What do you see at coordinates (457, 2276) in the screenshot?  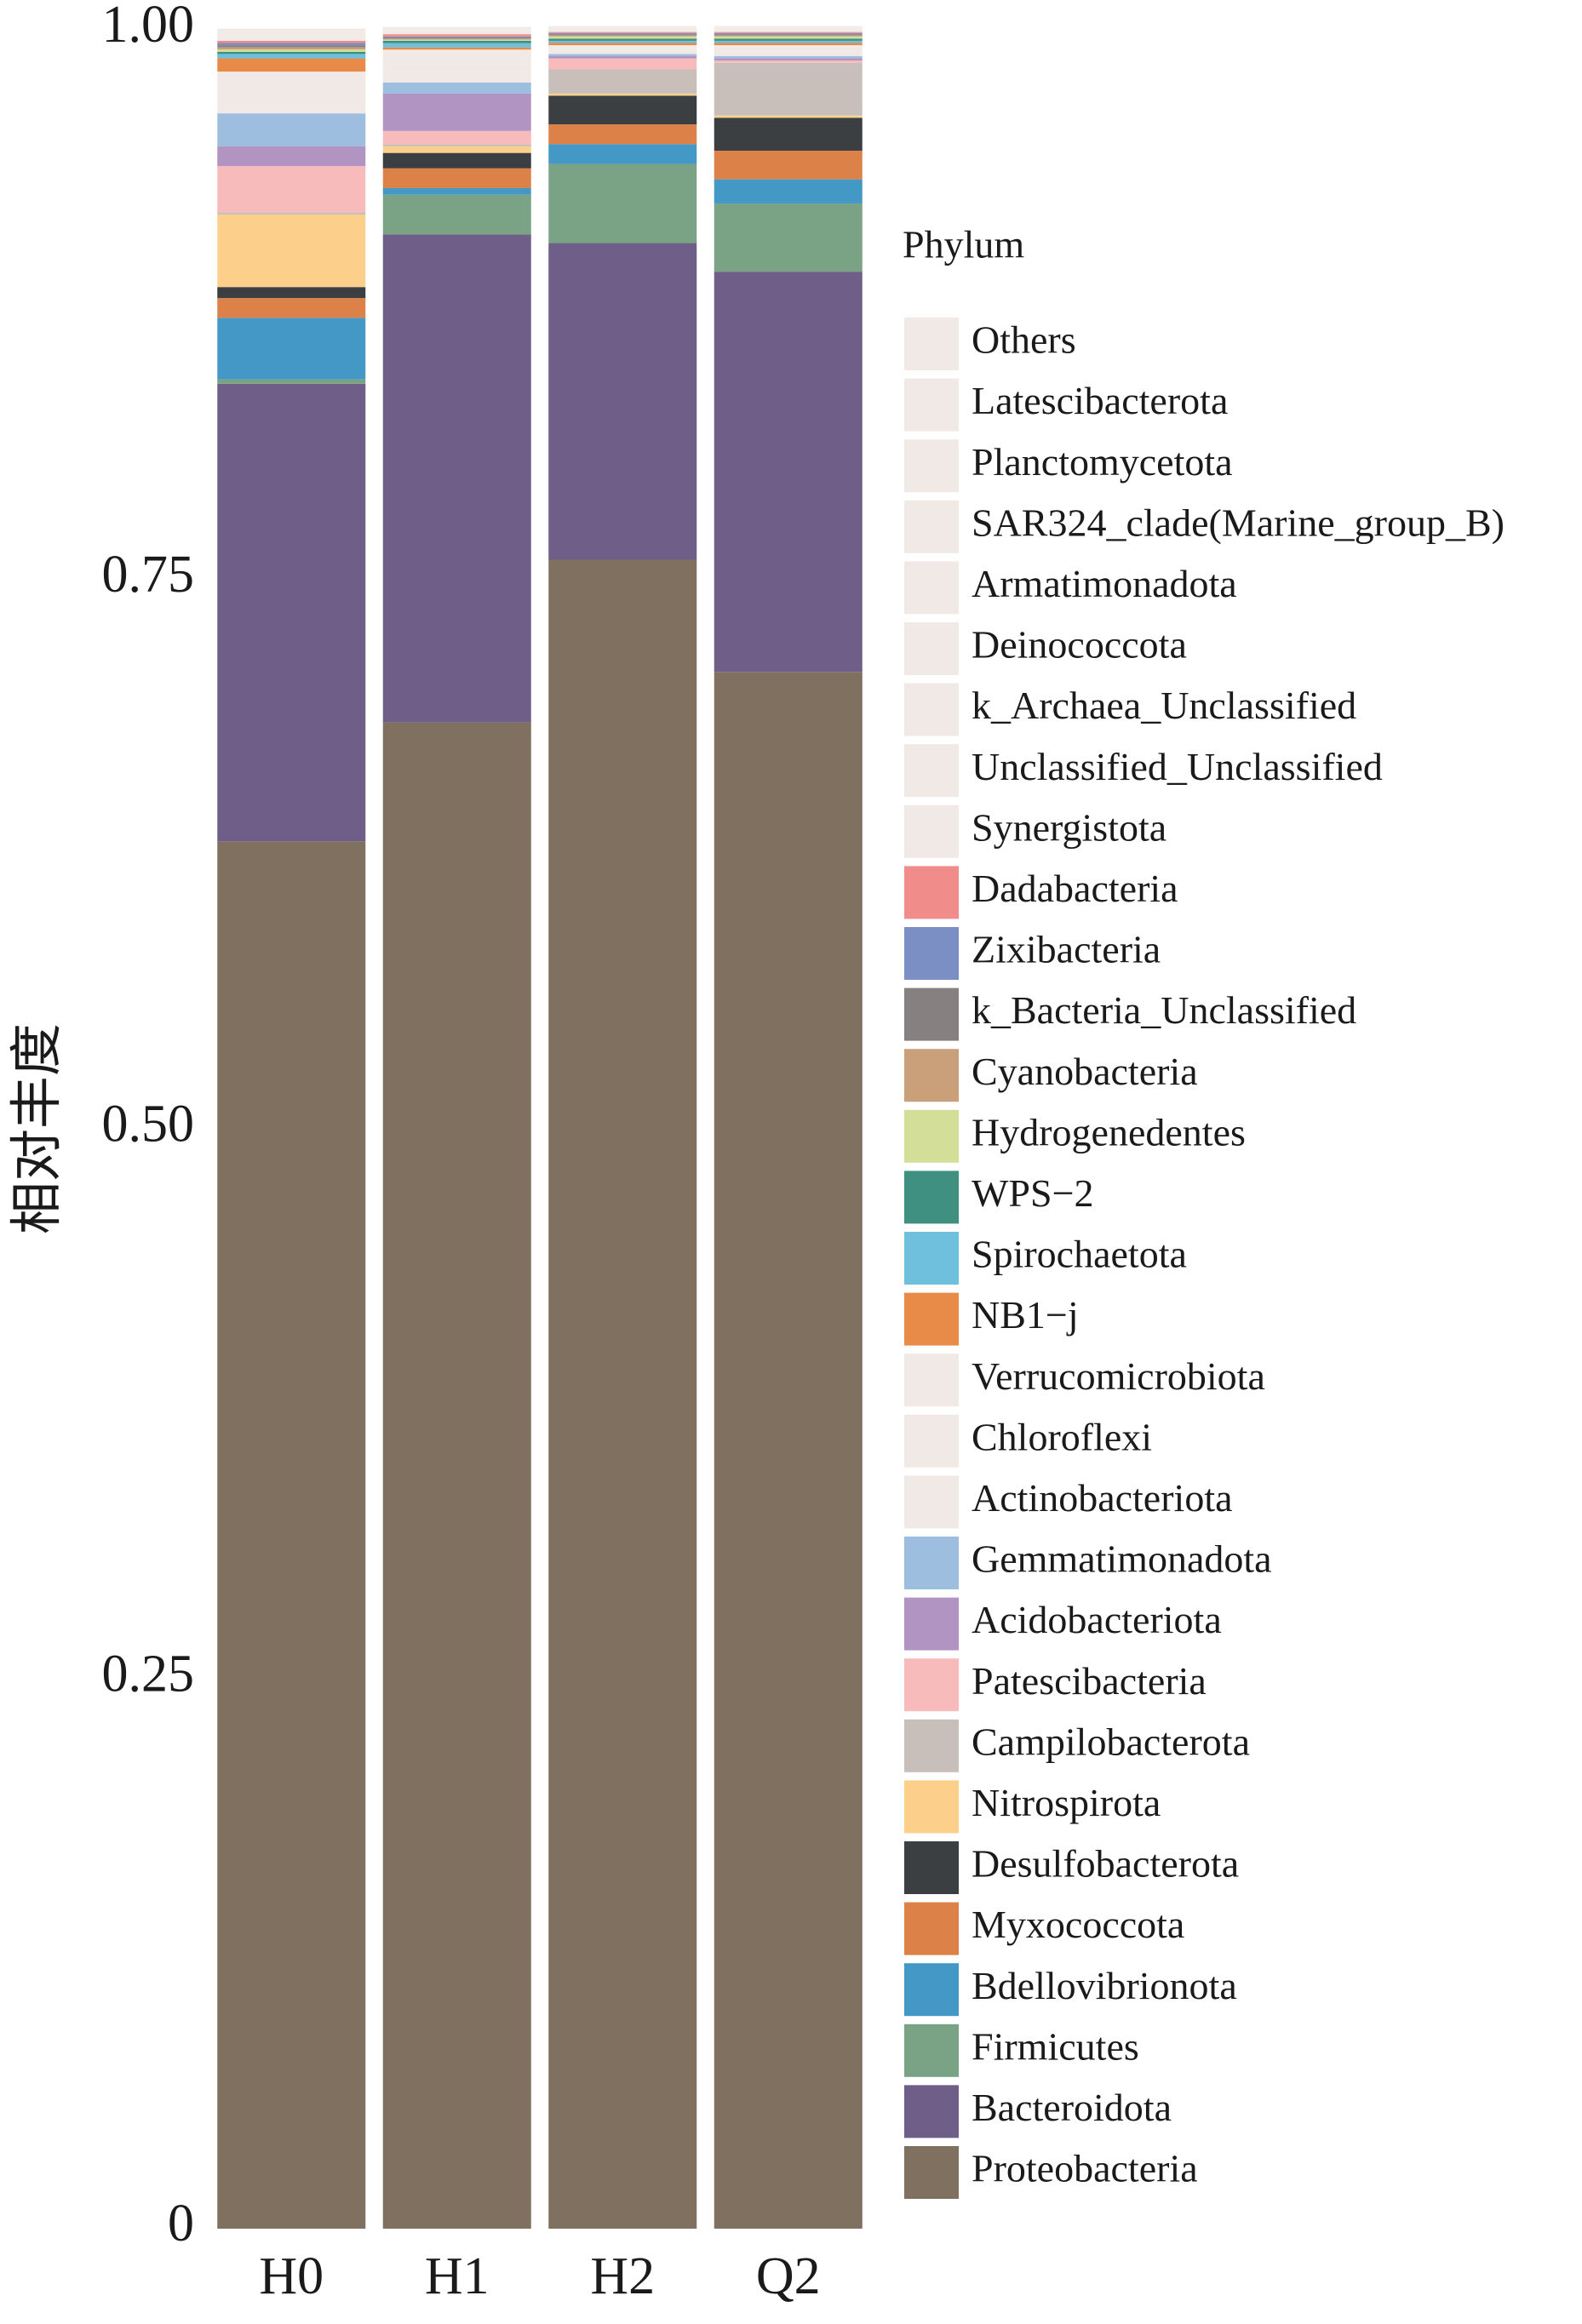 I see `x-tick-label: H1` at bounding box center [457, 2276].